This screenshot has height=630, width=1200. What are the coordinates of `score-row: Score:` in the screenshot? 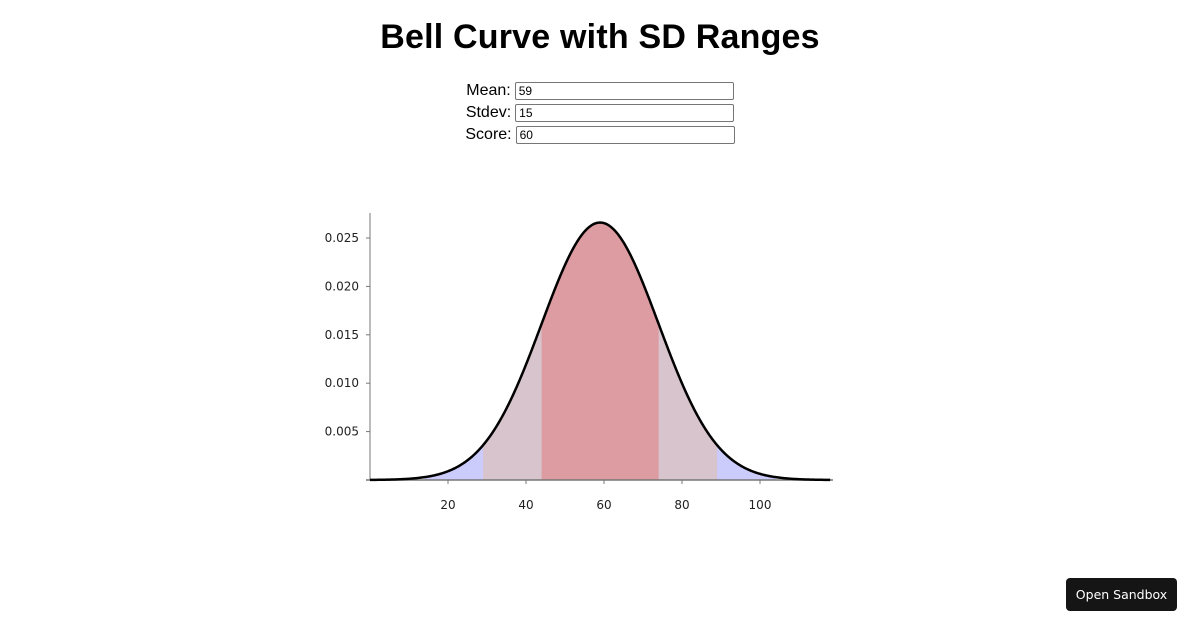 It's located at (600, 135).